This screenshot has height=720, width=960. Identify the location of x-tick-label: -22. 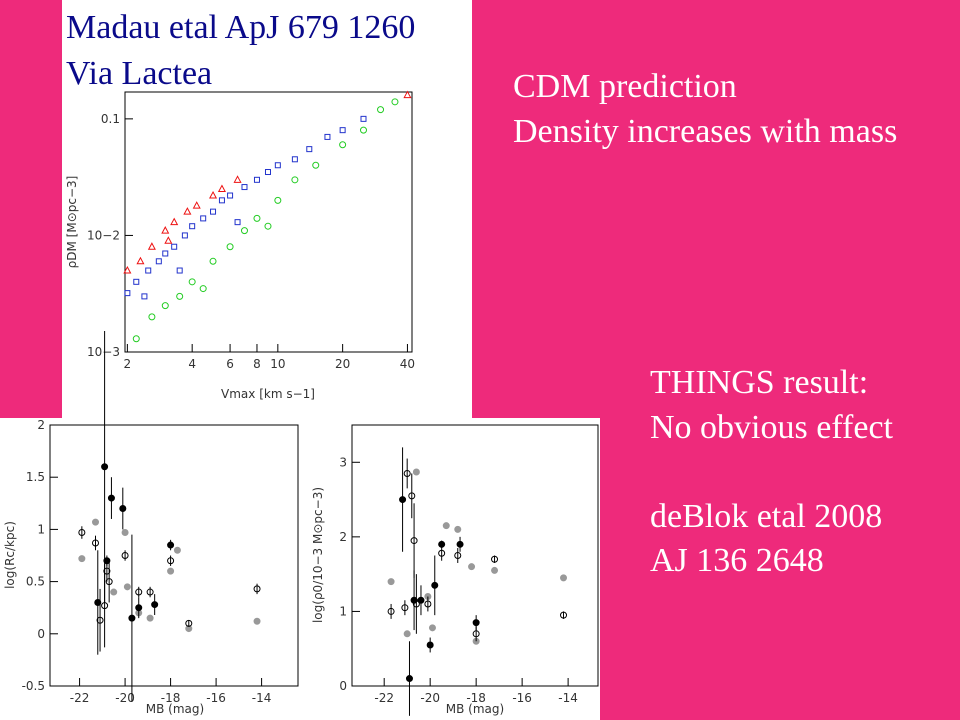
(80, 698).